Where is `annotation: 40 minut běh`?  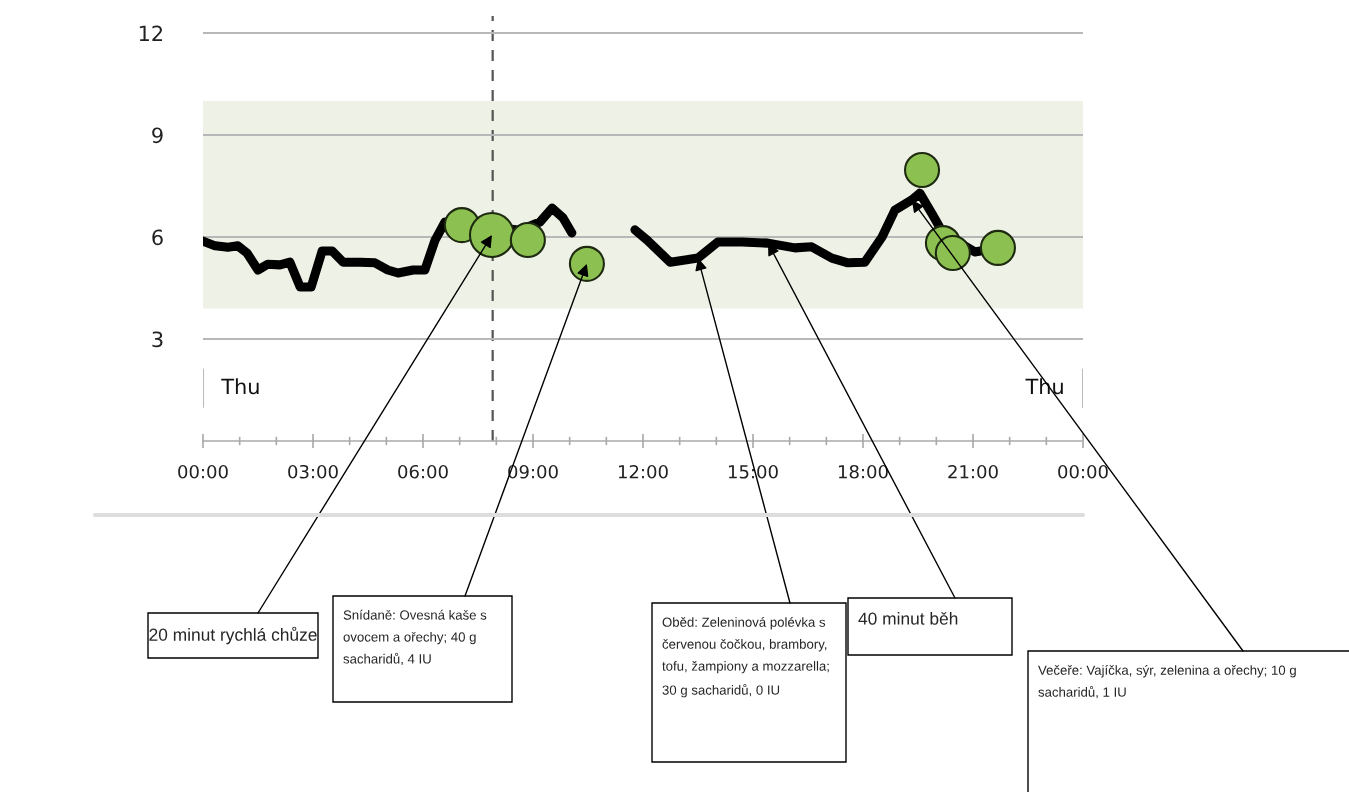
annotation: 40 minut běh is located at coordinates (908, 618).